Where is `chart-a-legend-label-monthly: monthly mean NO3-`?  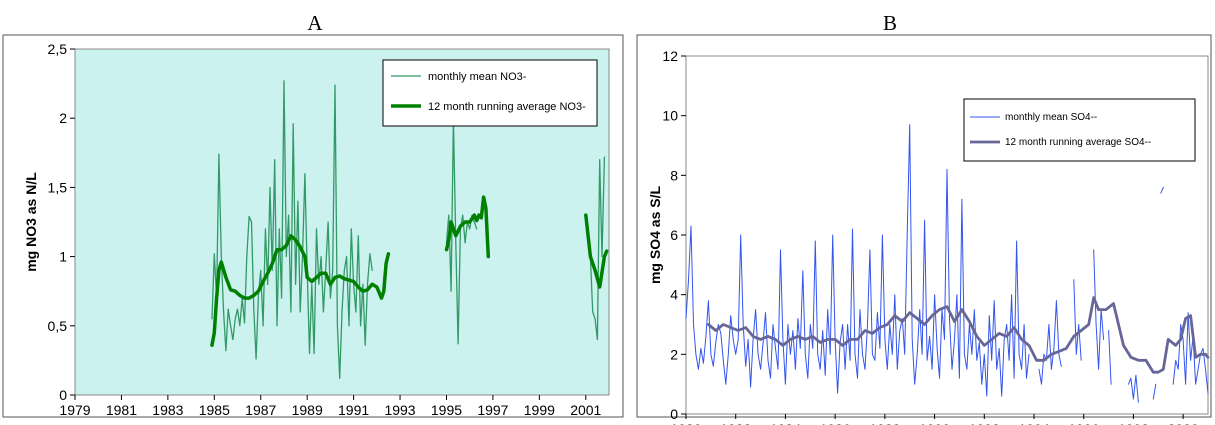
chart-a-legend-label-monthly: monthly mean NO3- is located at coordinates (477, 77).